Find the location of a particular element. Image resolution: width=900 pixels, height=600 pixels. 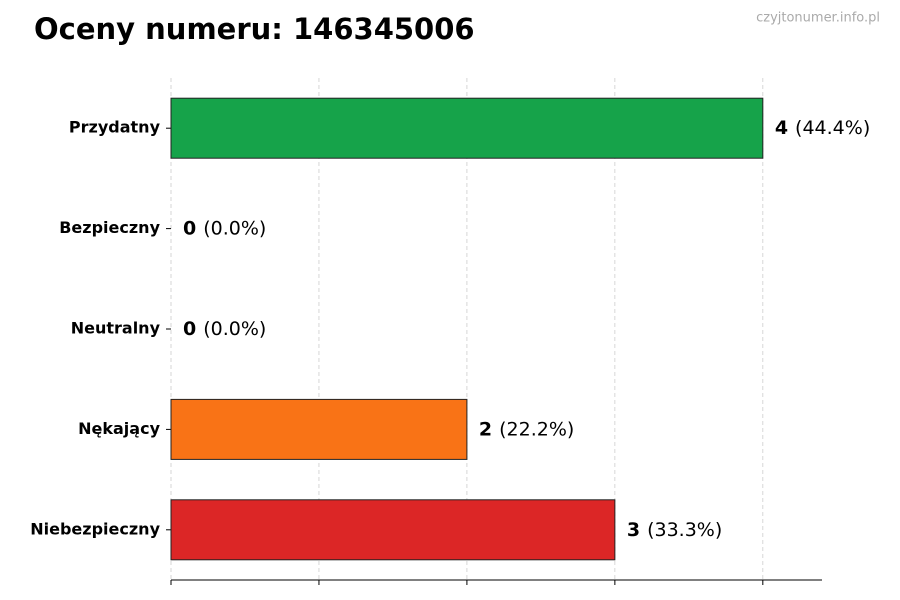

watermark: czyjtonumer.info.pl is located at coordinates (818, 18).